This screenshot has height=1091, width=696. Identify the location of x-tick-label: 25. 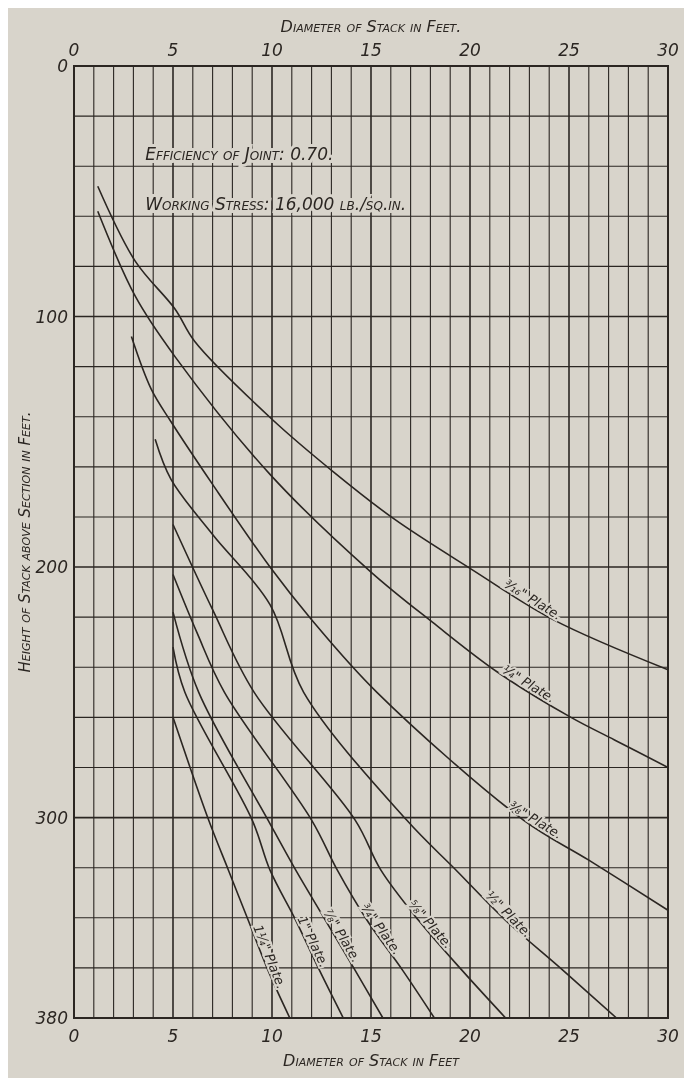
(569, 50).